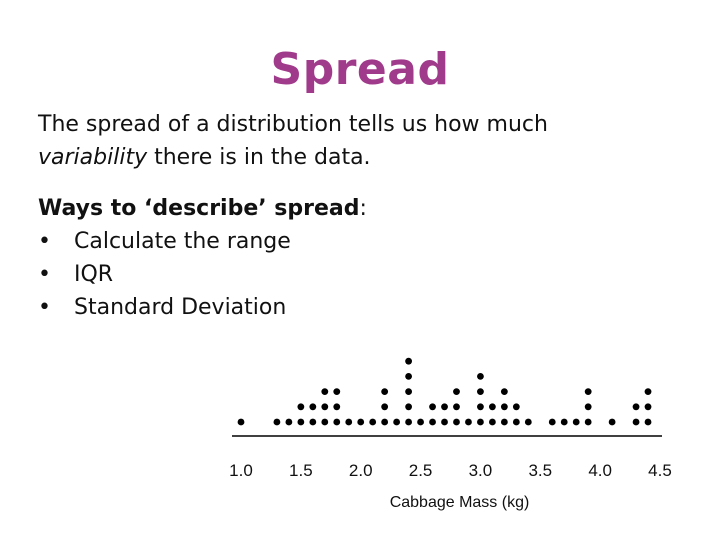  What do you see at coordinates (600, 470) in the screenshot?
I see `x-tick-label: 4.0` at bounding box center [600, 470].